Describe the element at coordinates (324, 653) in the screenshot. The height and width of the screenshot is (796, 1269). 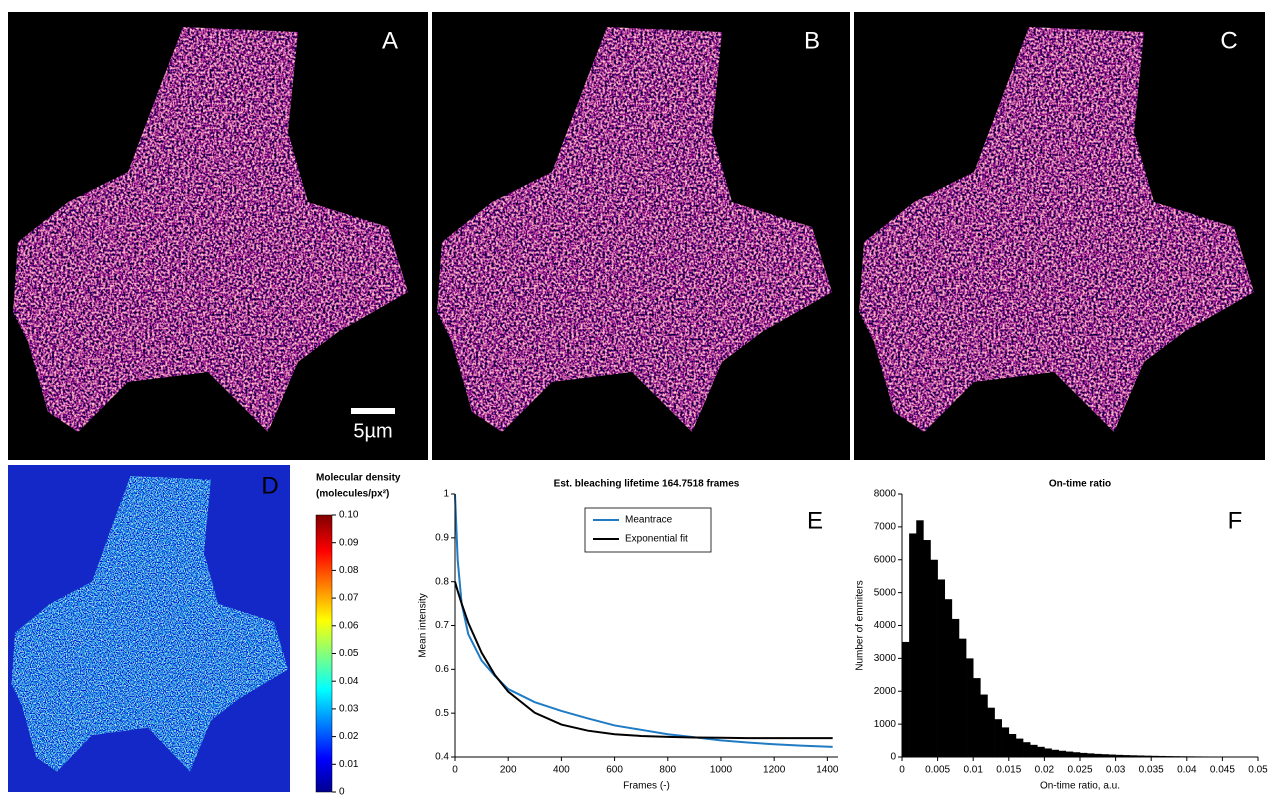
I see `colorbar-scale` at that location.